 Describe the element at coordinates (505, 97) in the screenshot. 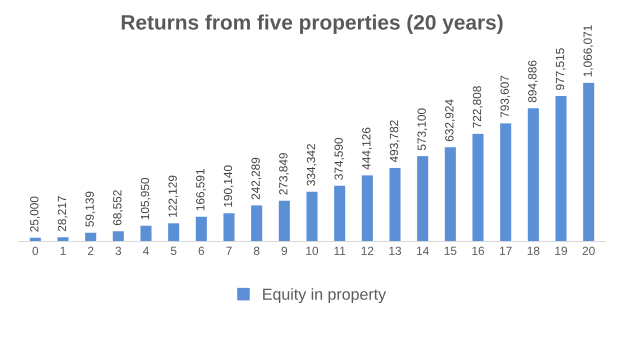

I see `data-label: 793,607` at that location.